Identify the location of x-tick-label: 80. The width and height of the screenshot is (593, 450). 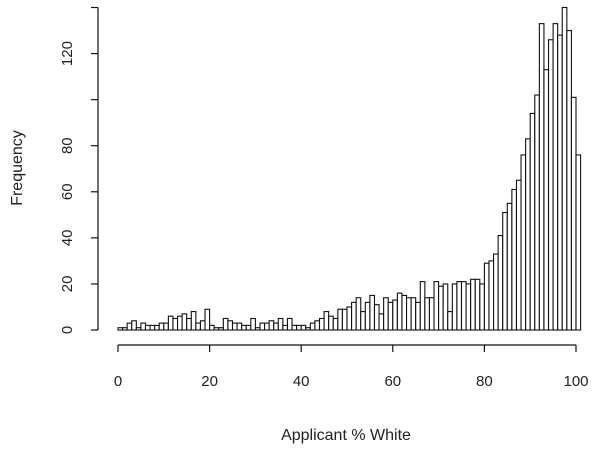
(484, 381).